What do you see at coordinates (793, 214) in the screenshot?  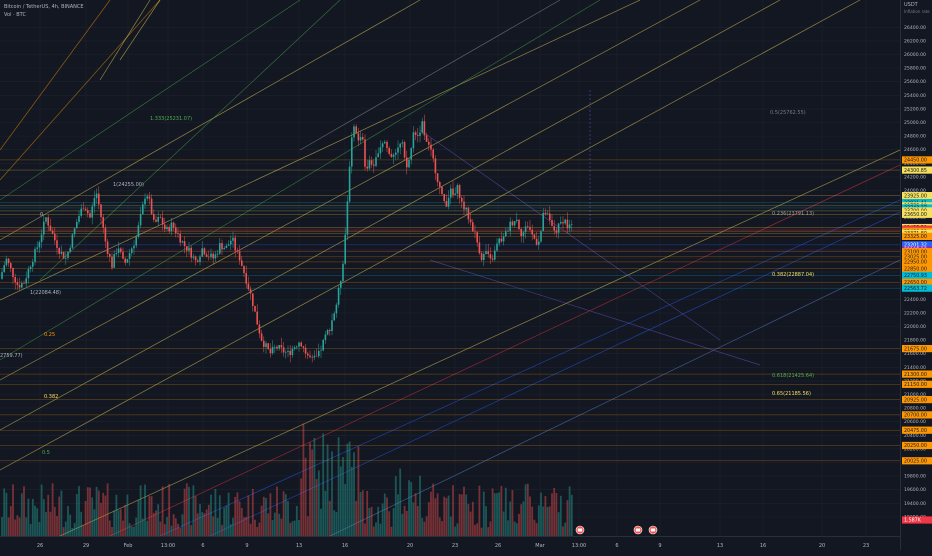 I see `fib-annotation: 0.236(23791.13)` at bounding box center [793, 214].